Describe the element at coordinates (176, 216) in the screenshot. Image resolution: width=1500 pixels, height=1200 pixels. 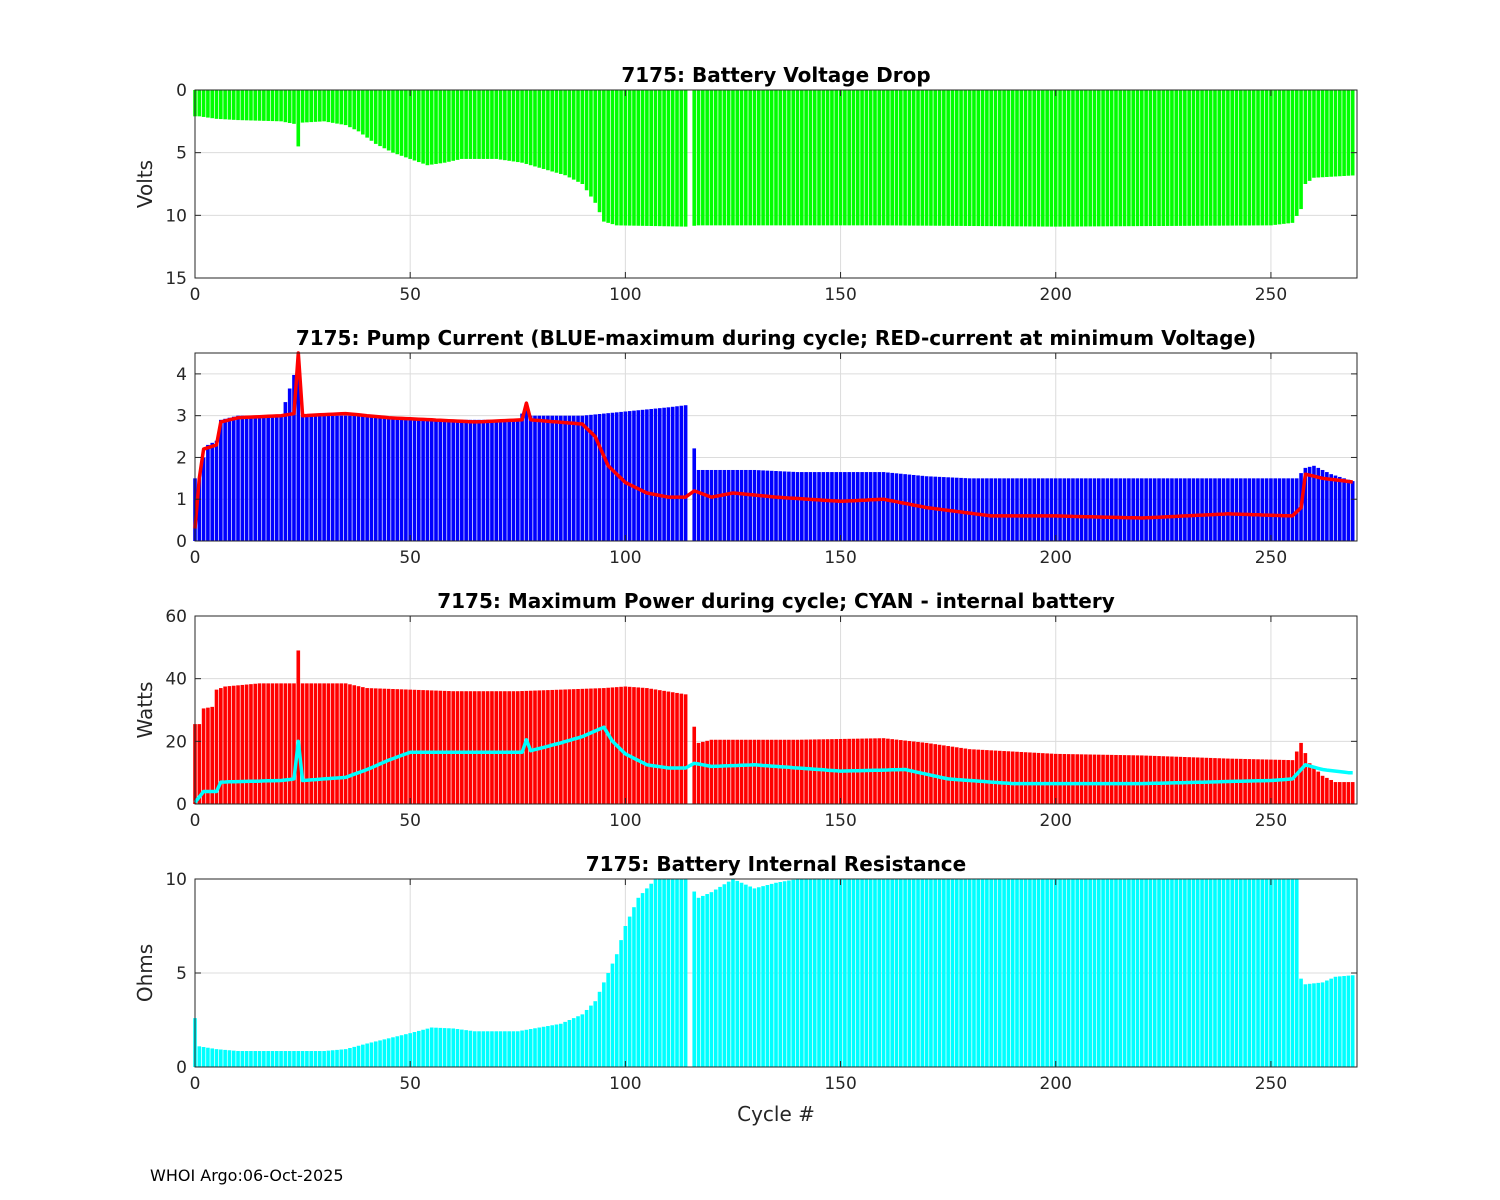
I see `y-tick-label: 10` at that location.